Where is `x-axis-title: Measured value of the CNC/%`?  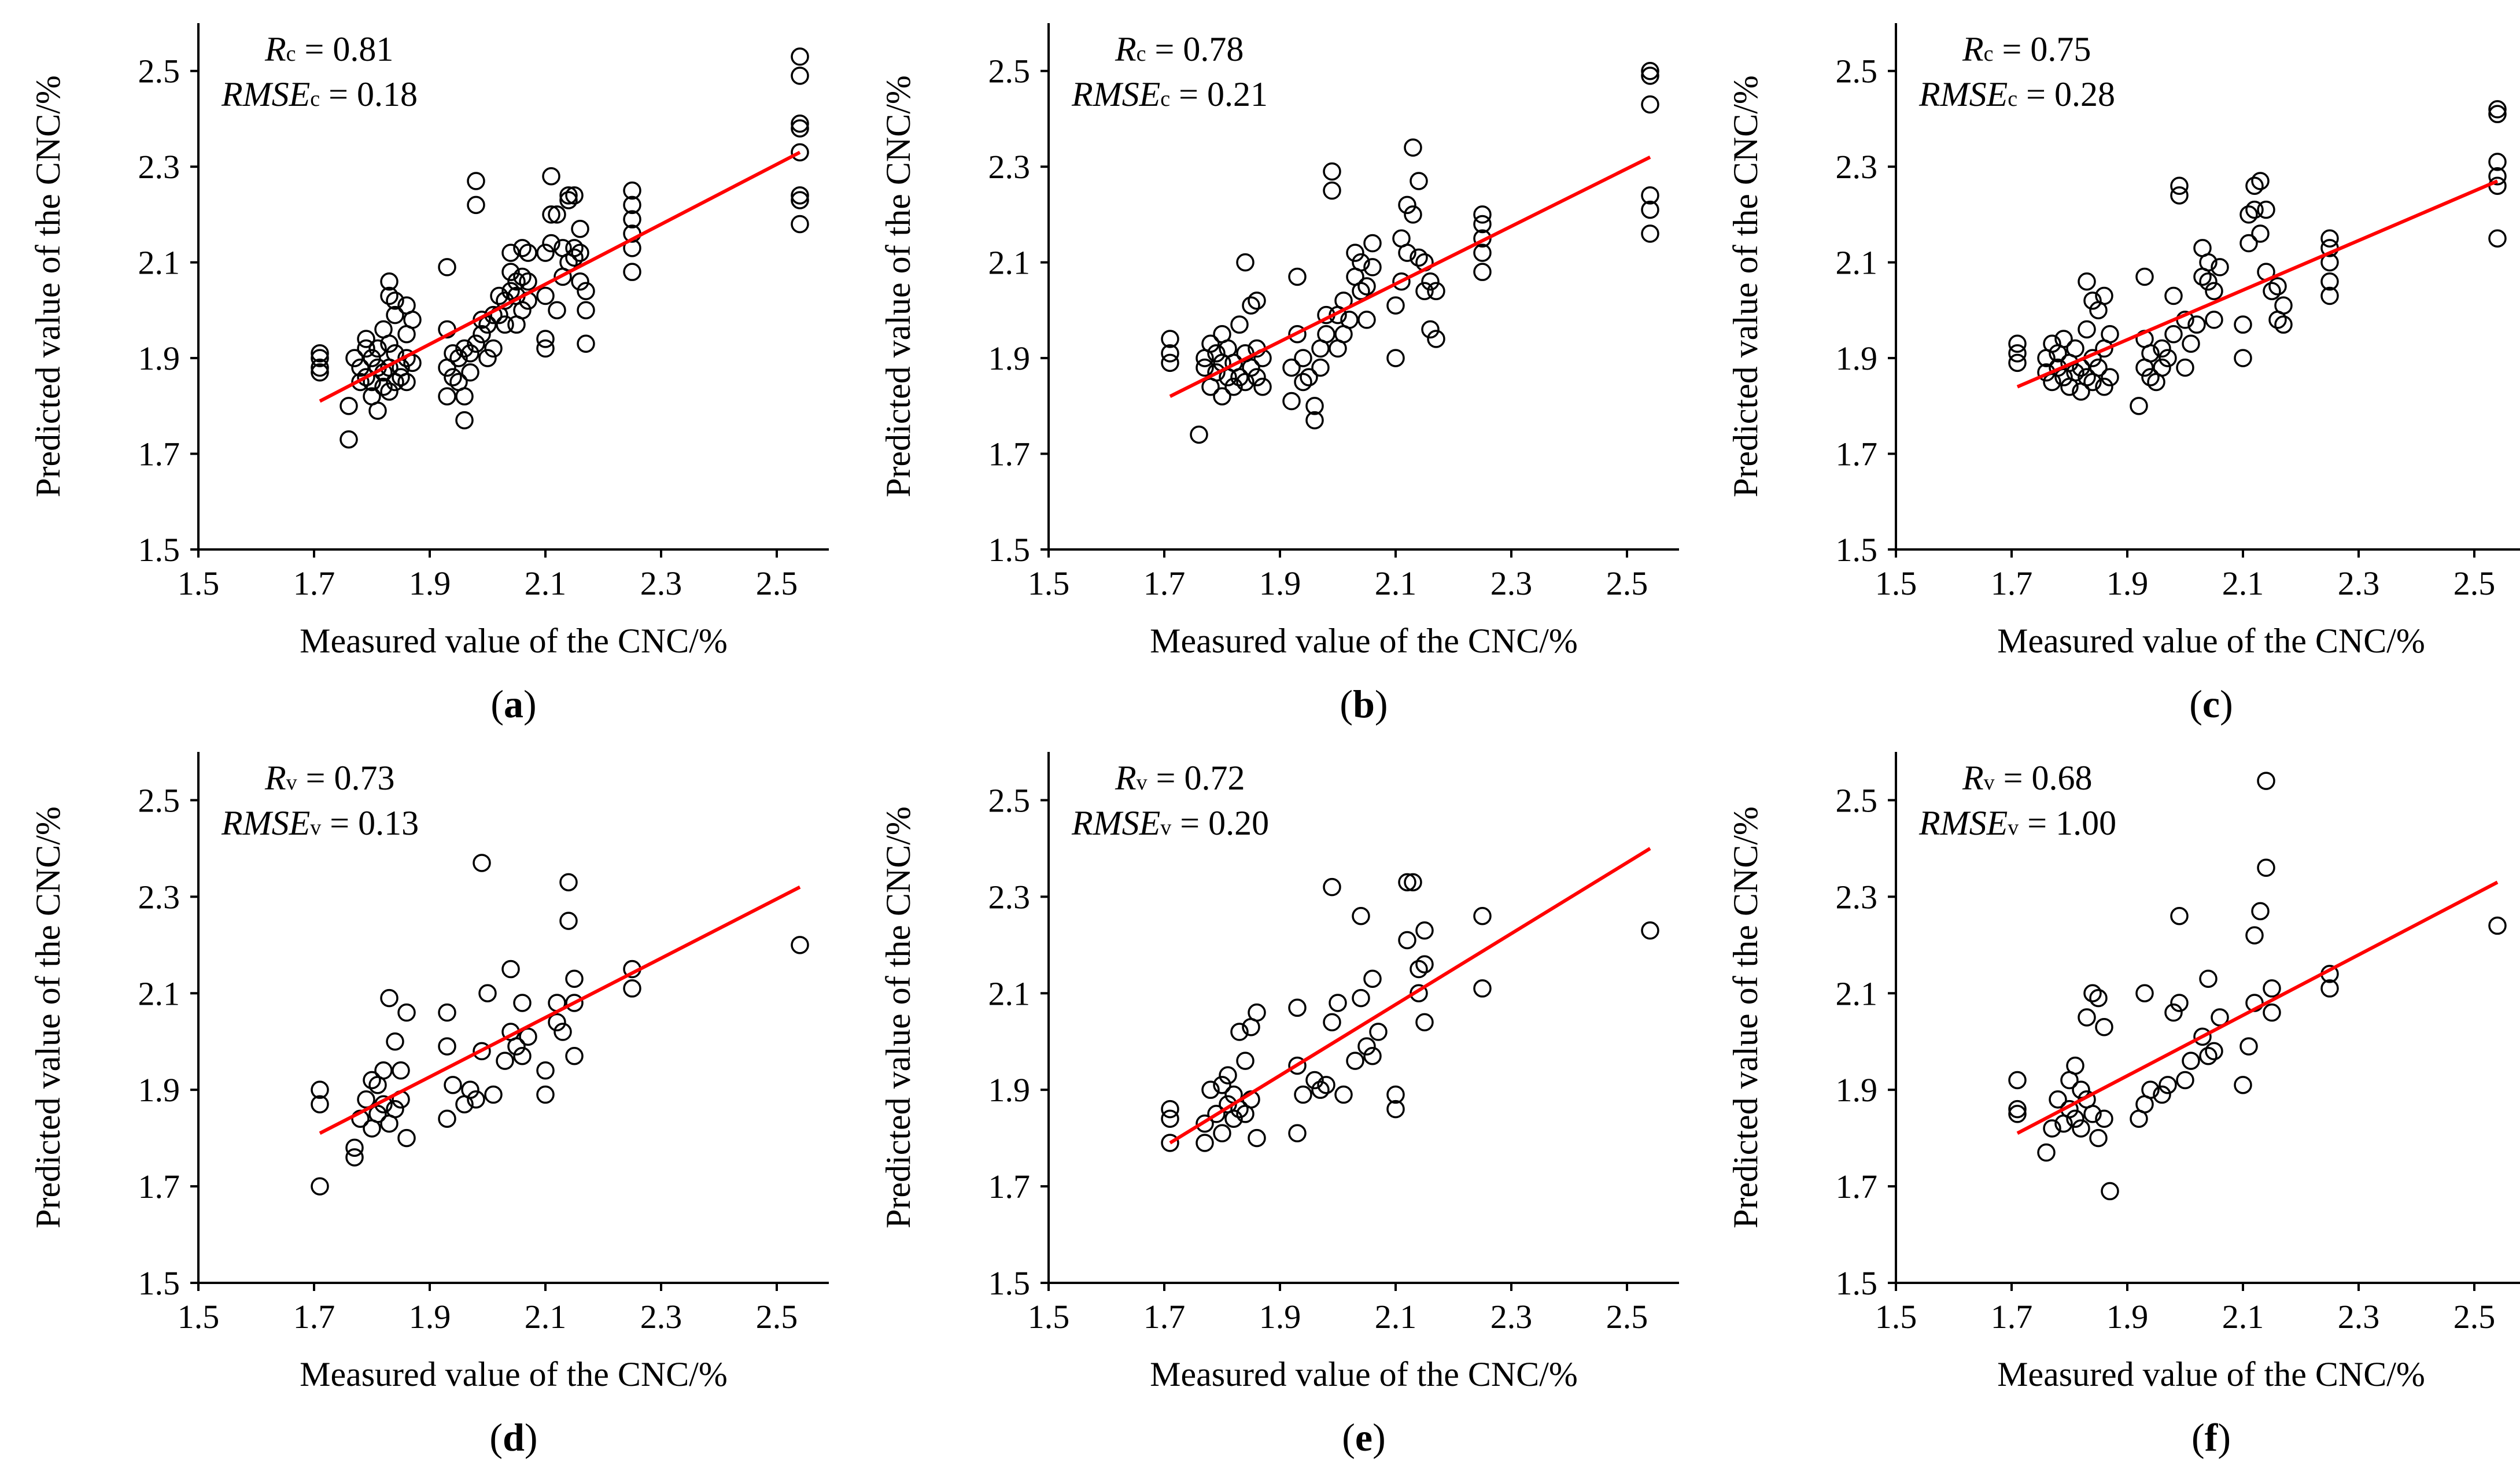
x-axis-title: Measured value of the CNC/% is located at coordinates (514, 1374).